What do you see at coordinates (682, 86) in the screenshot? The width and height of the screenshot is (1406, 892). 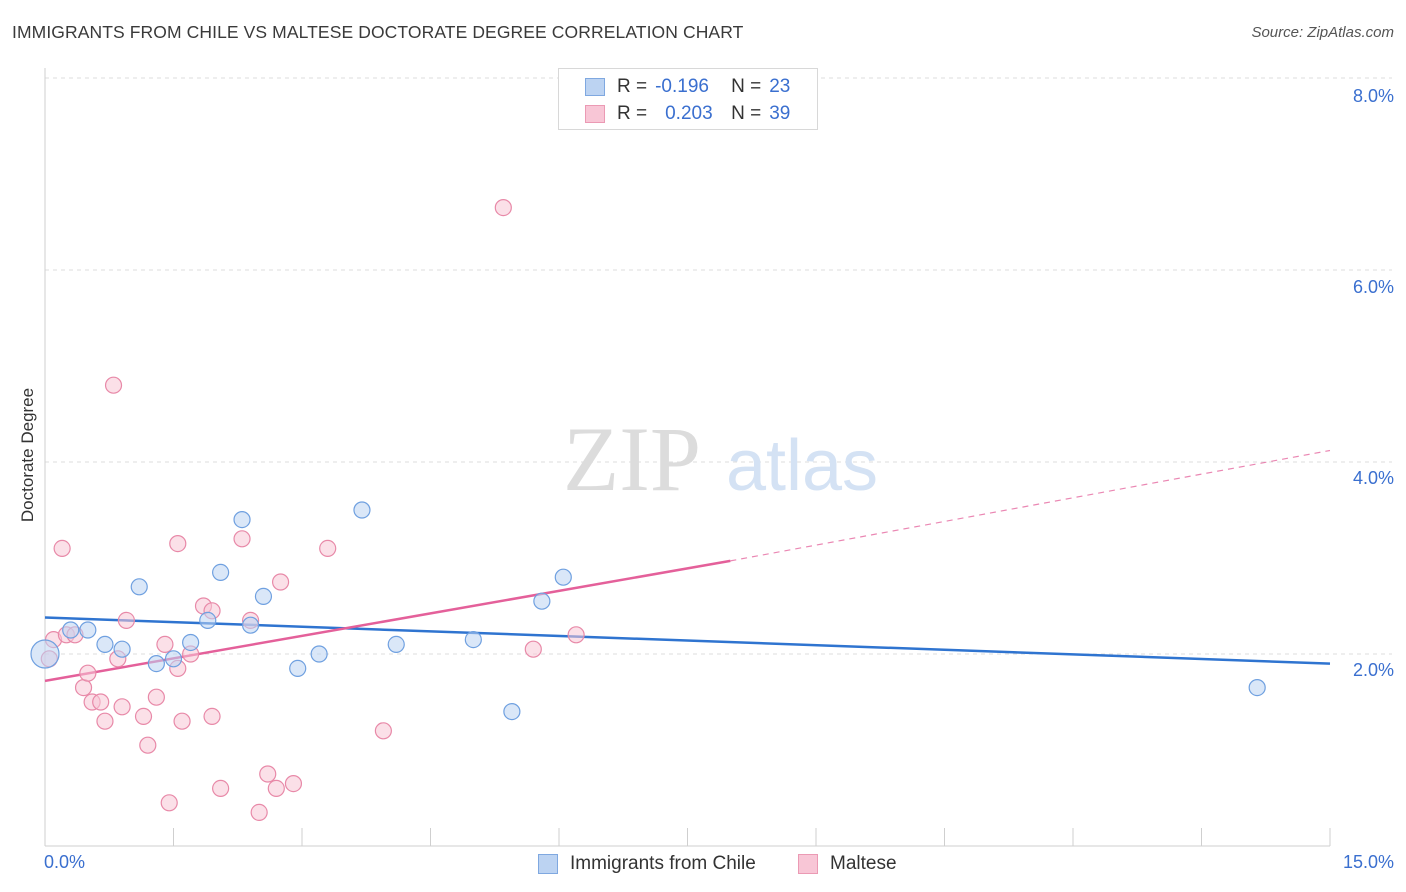 I see `legend-r-value: -0.196` at bounding box center [682, 86].